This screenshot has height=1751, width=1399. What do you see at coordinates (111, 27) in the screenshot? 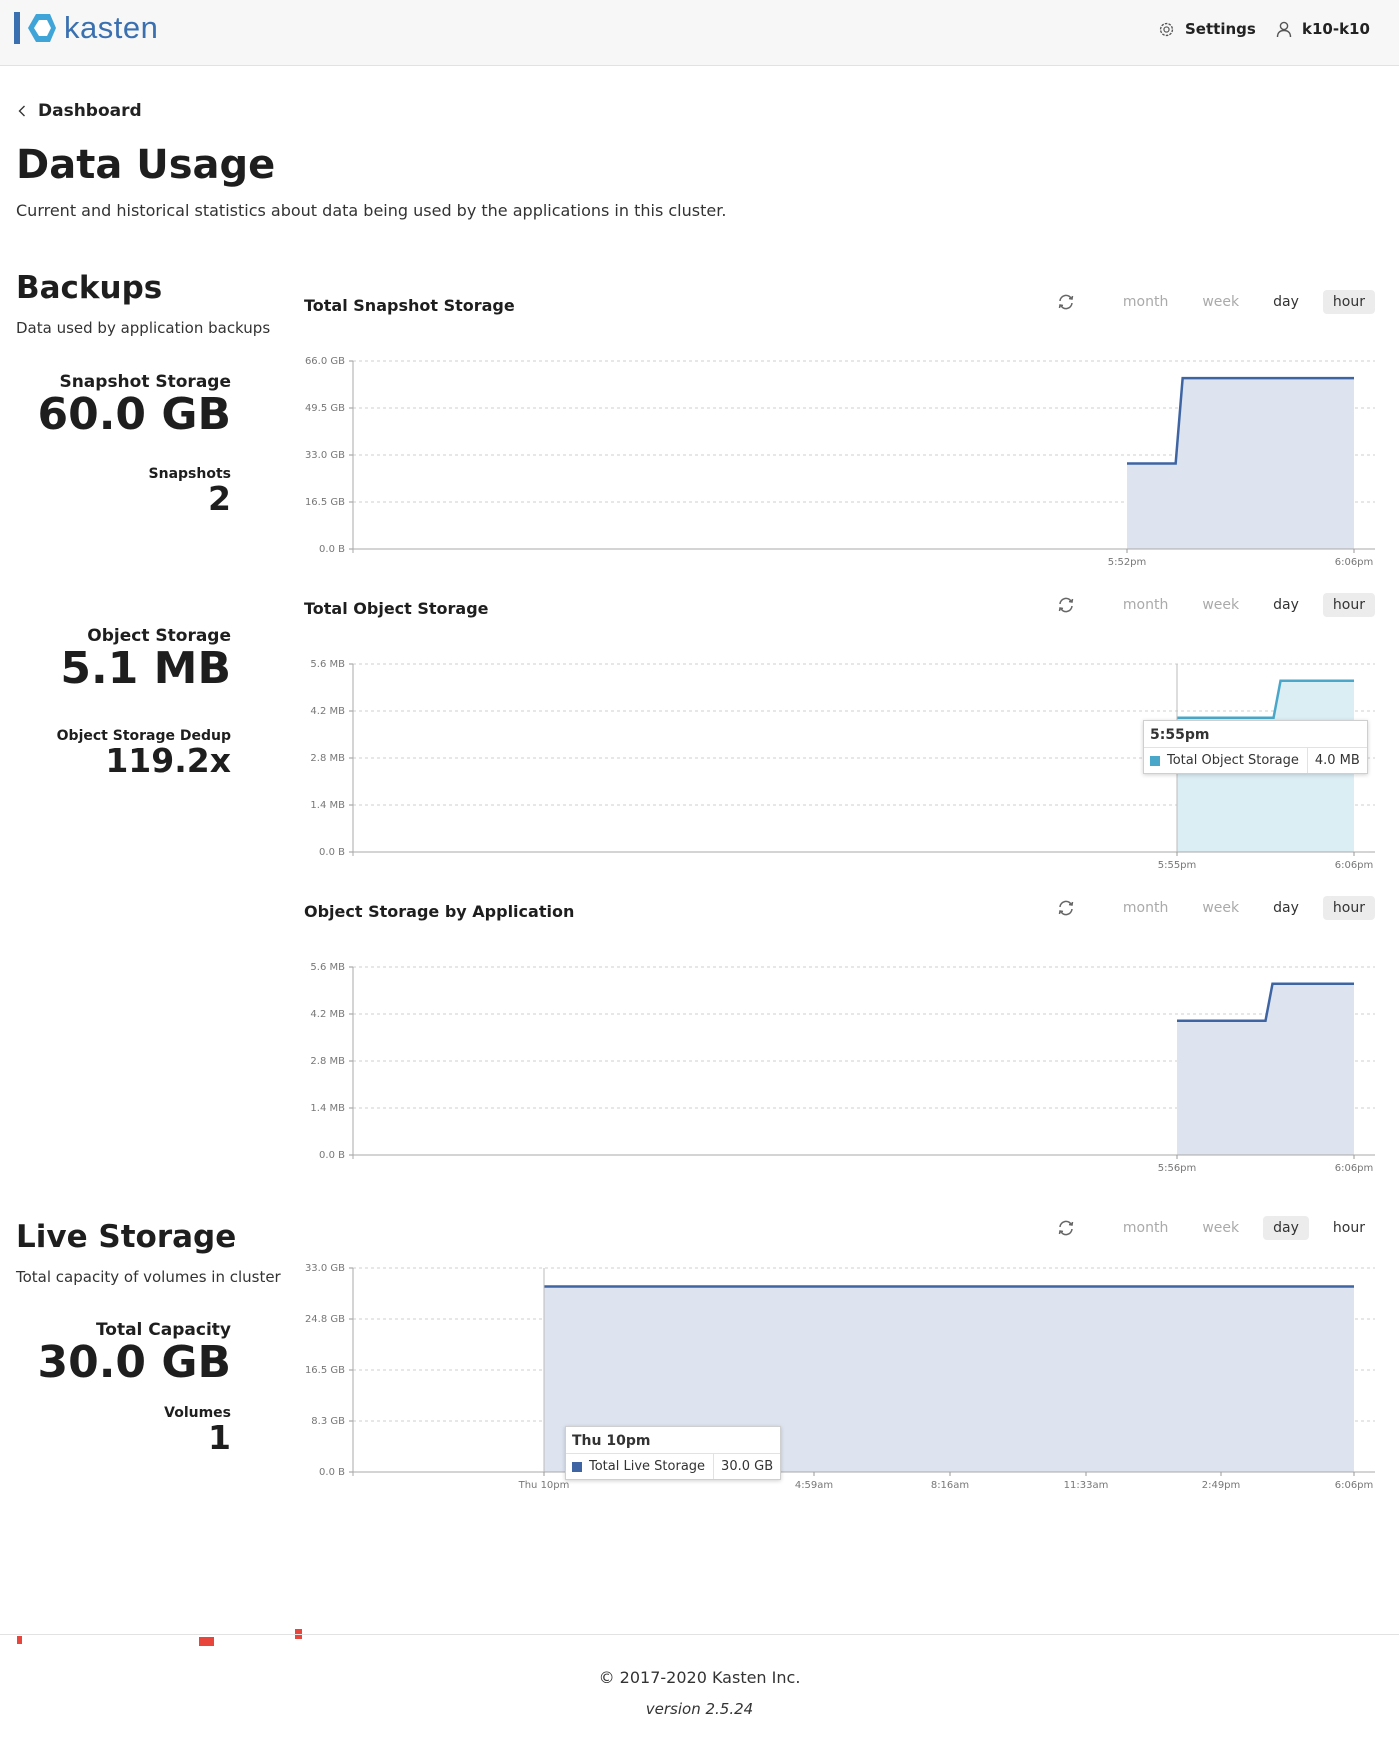
I see `brand-name: kasten` at bounding box center [111, 27].